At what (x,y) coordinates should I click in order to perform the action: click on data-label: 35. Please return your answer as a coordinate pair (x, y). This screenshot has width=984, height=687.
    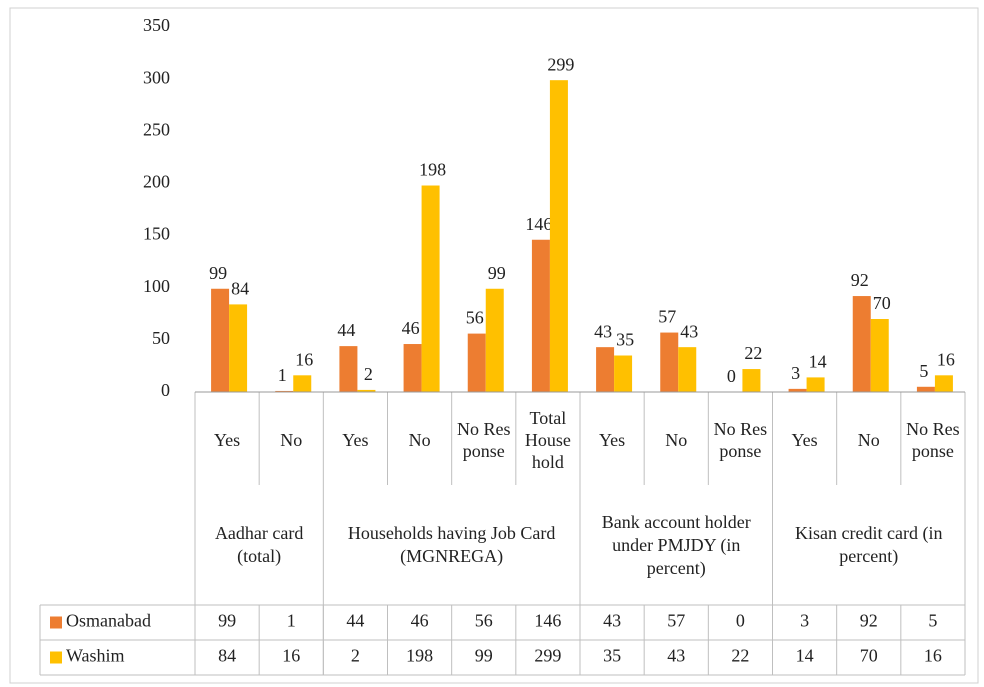
    Looking at the image, I should click on (625, 340).